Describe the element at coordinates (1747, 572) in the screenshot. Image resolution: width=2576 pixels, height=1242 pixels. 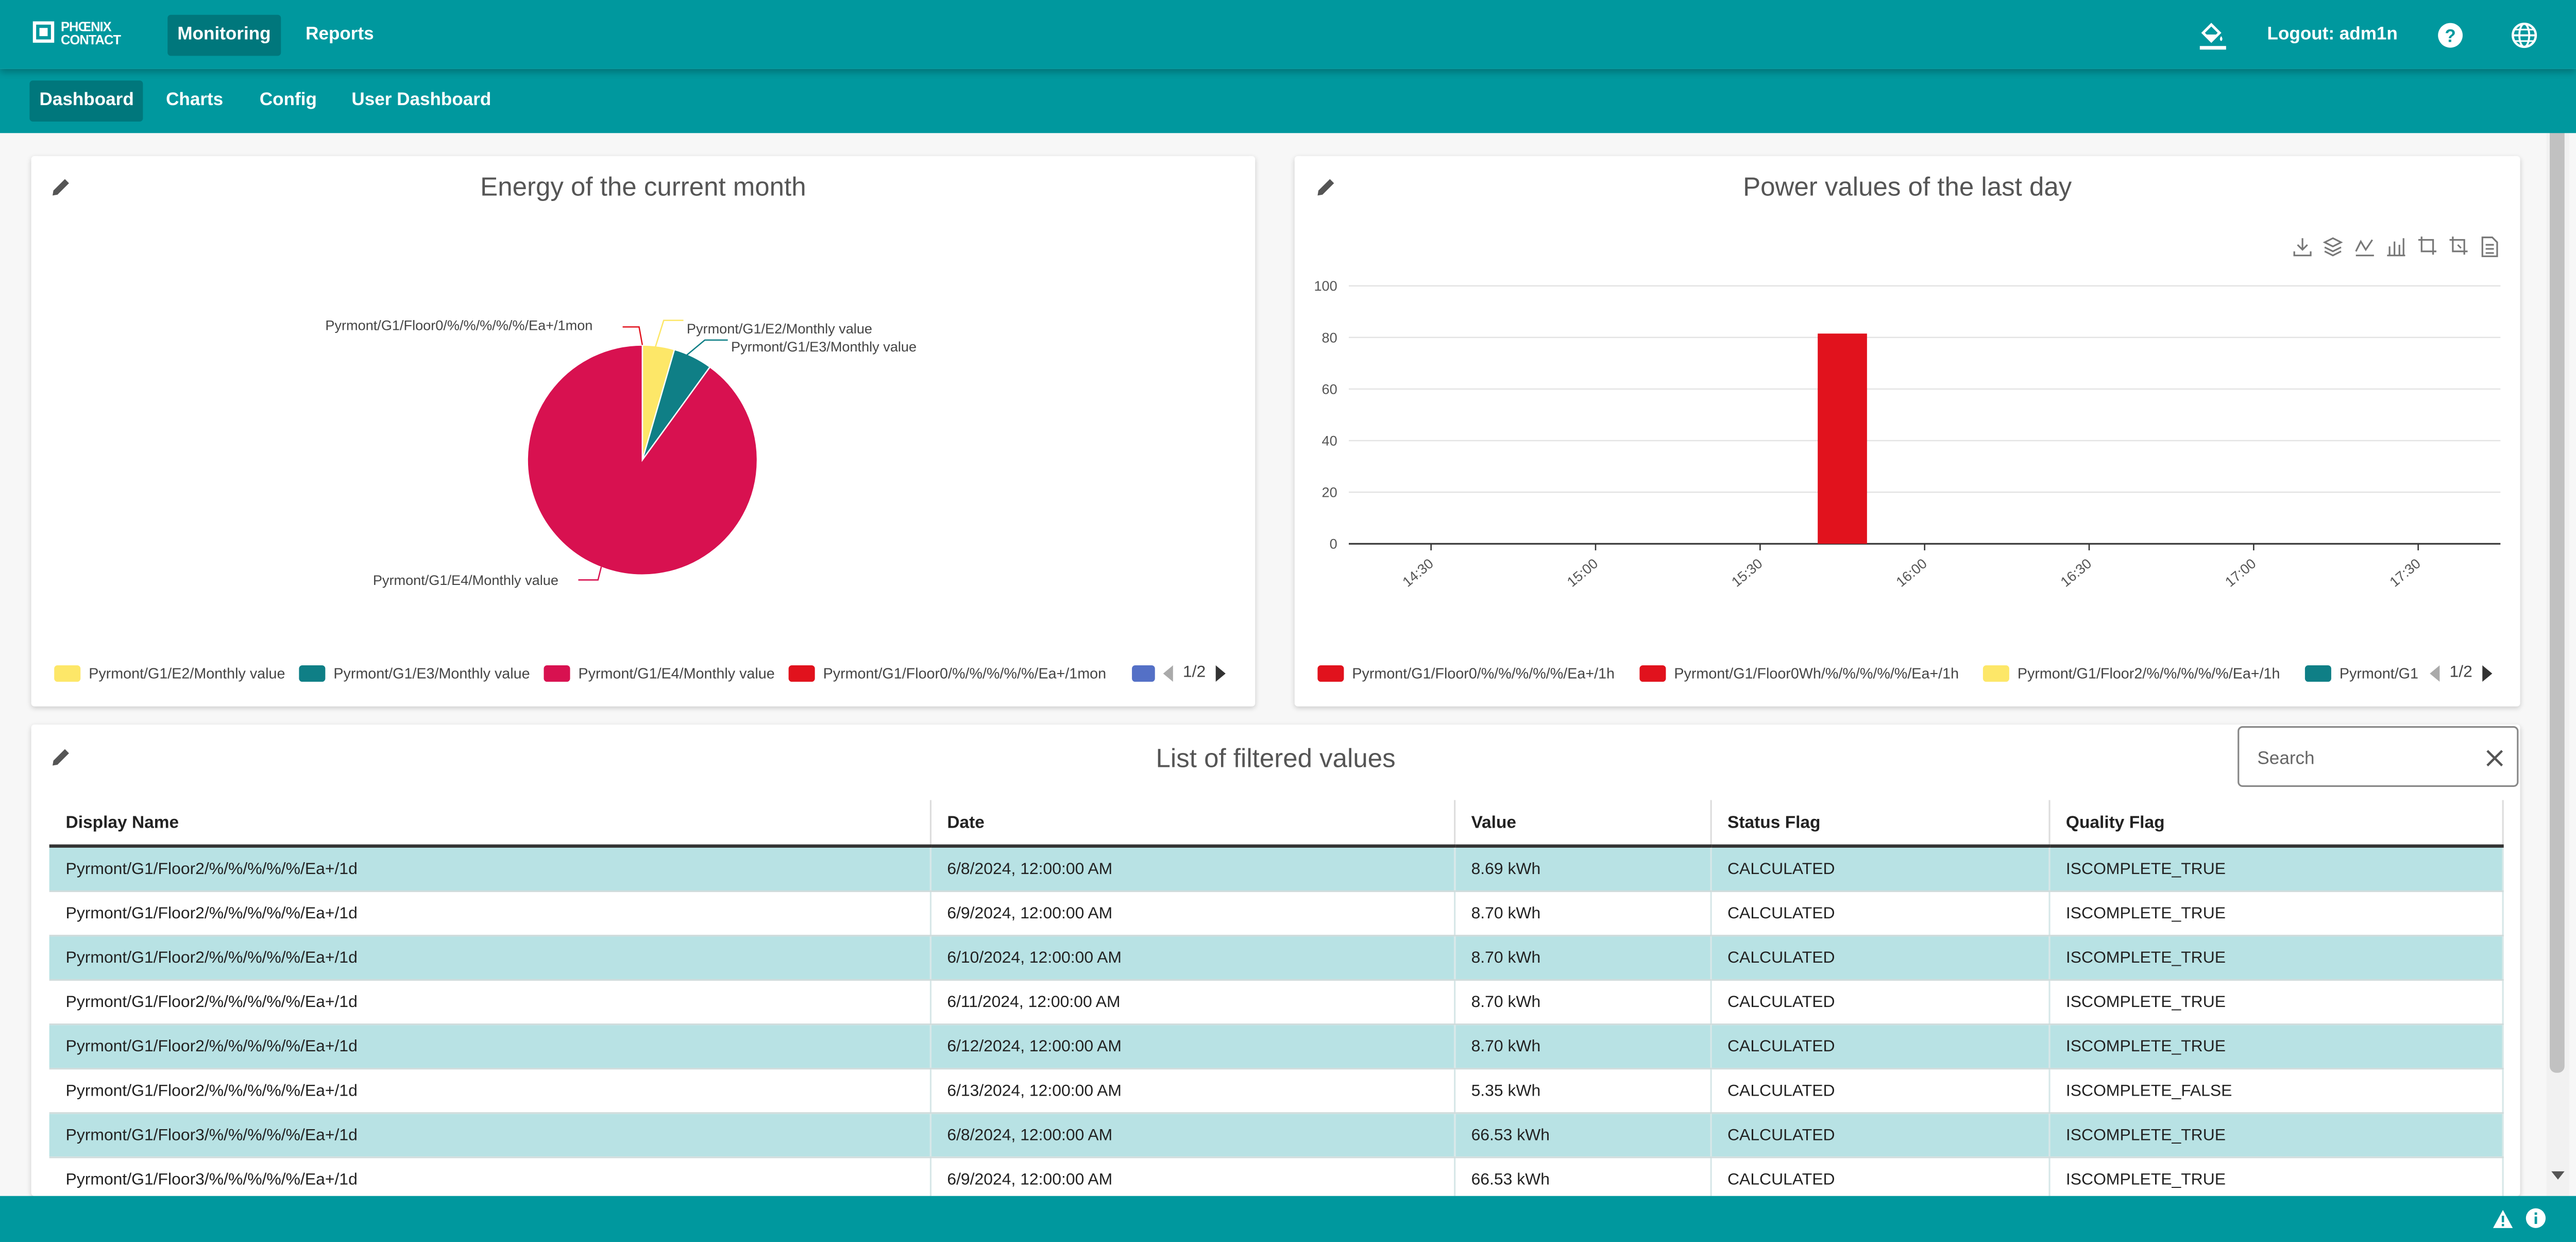
I see `x-tick-label: 15:30` at that location.